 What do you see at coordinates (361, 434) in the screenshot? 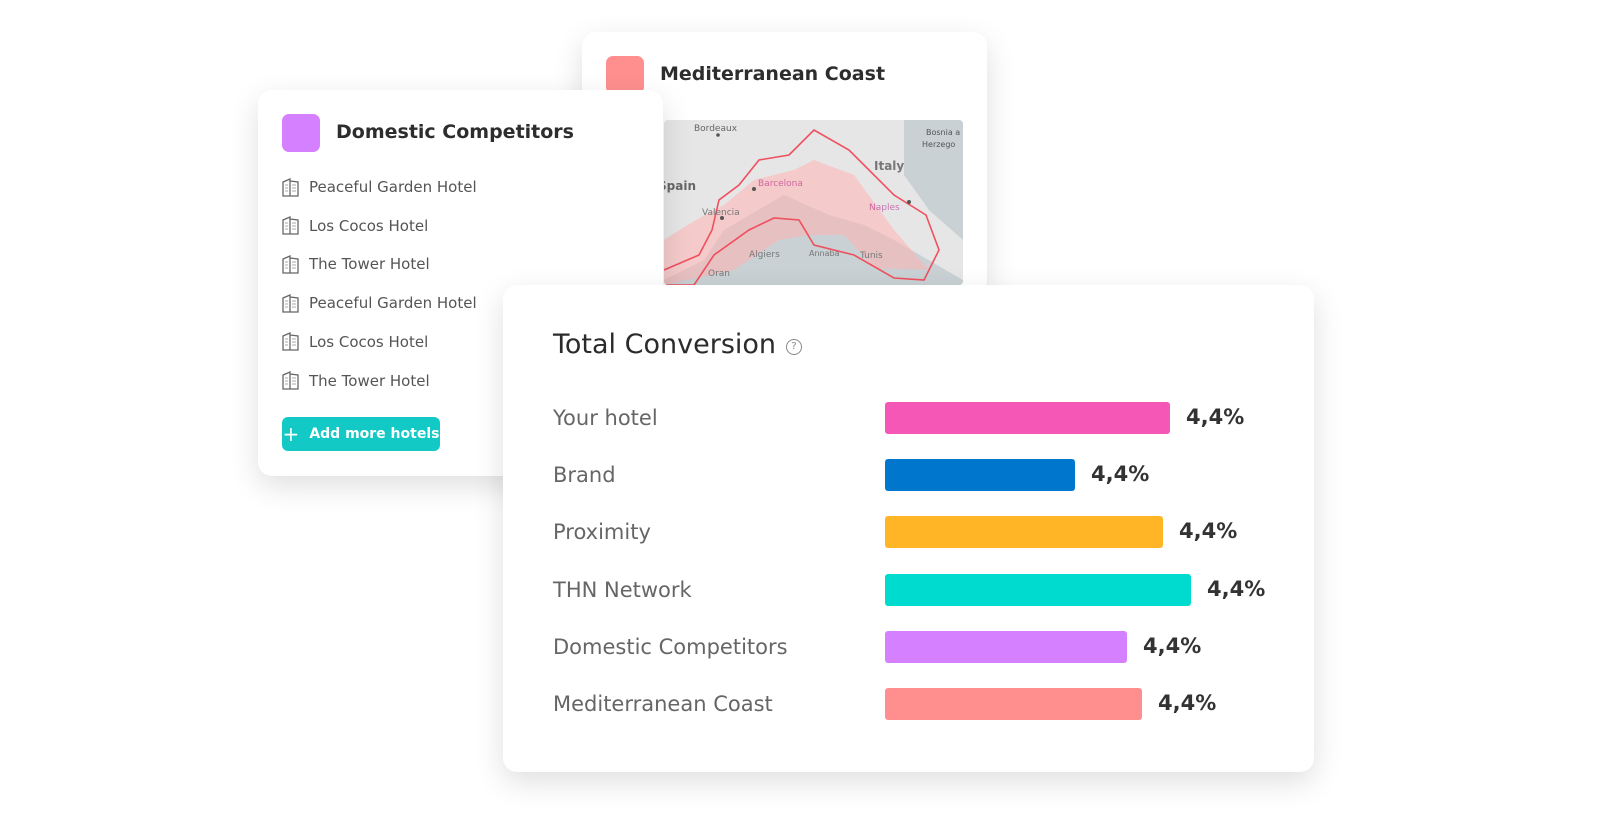
I see `add-more-hotels-button: + Add more hotels` at bounding box center [361, 434].